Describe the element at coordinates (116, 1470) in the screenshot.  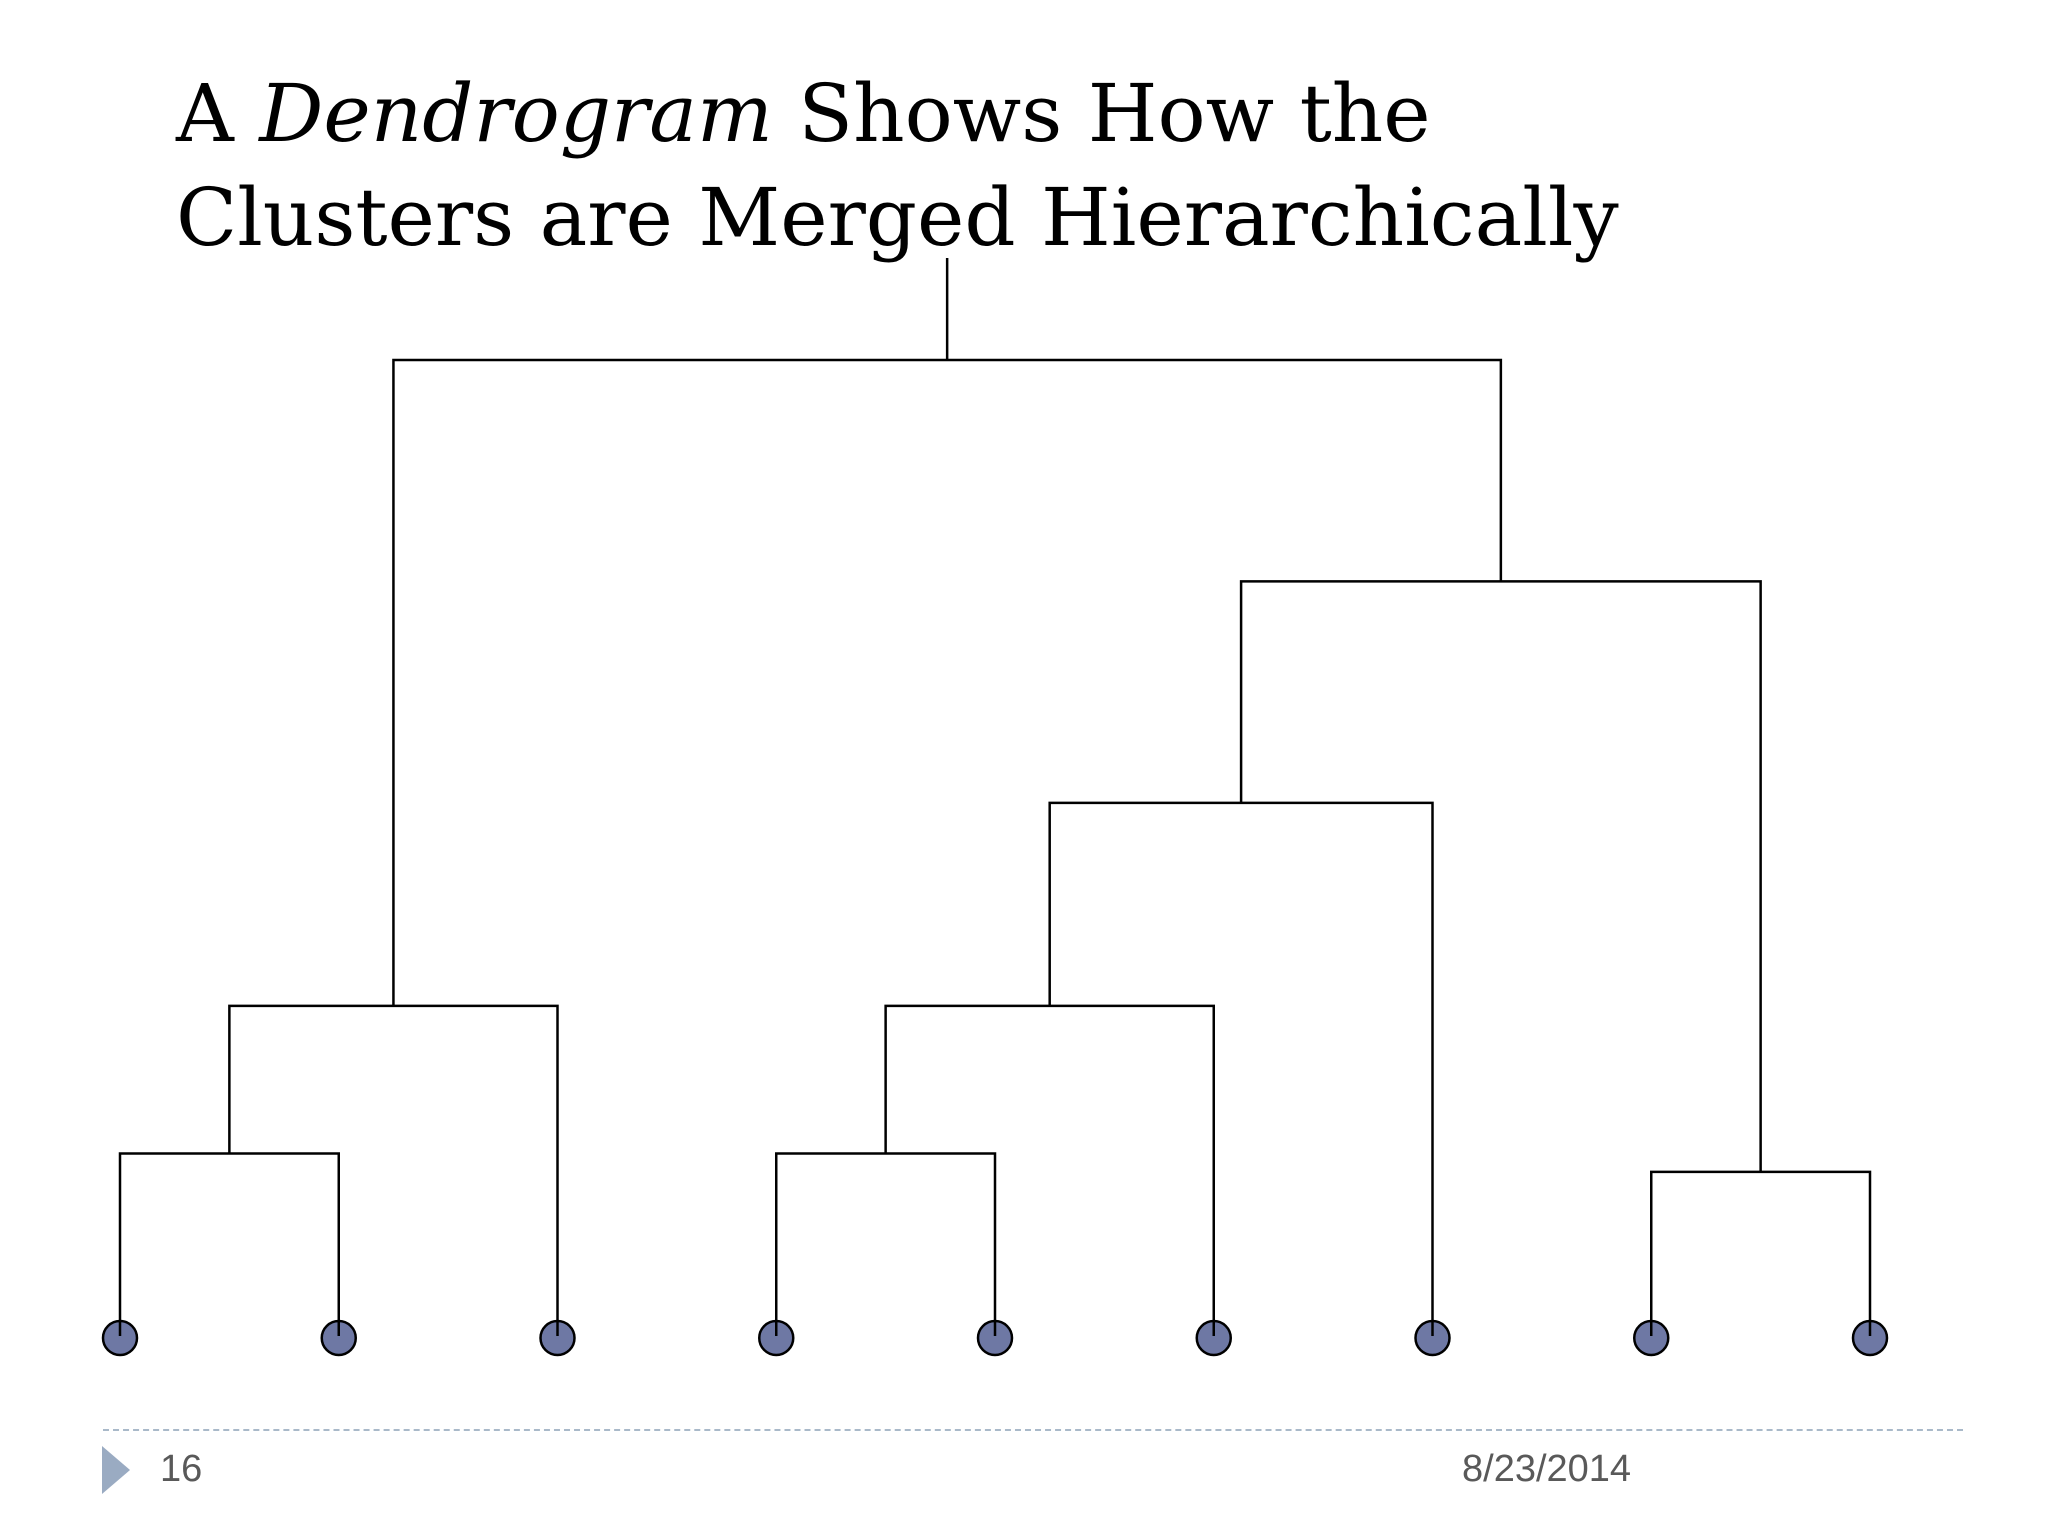
I see `footer-arrow-icon` at that location.